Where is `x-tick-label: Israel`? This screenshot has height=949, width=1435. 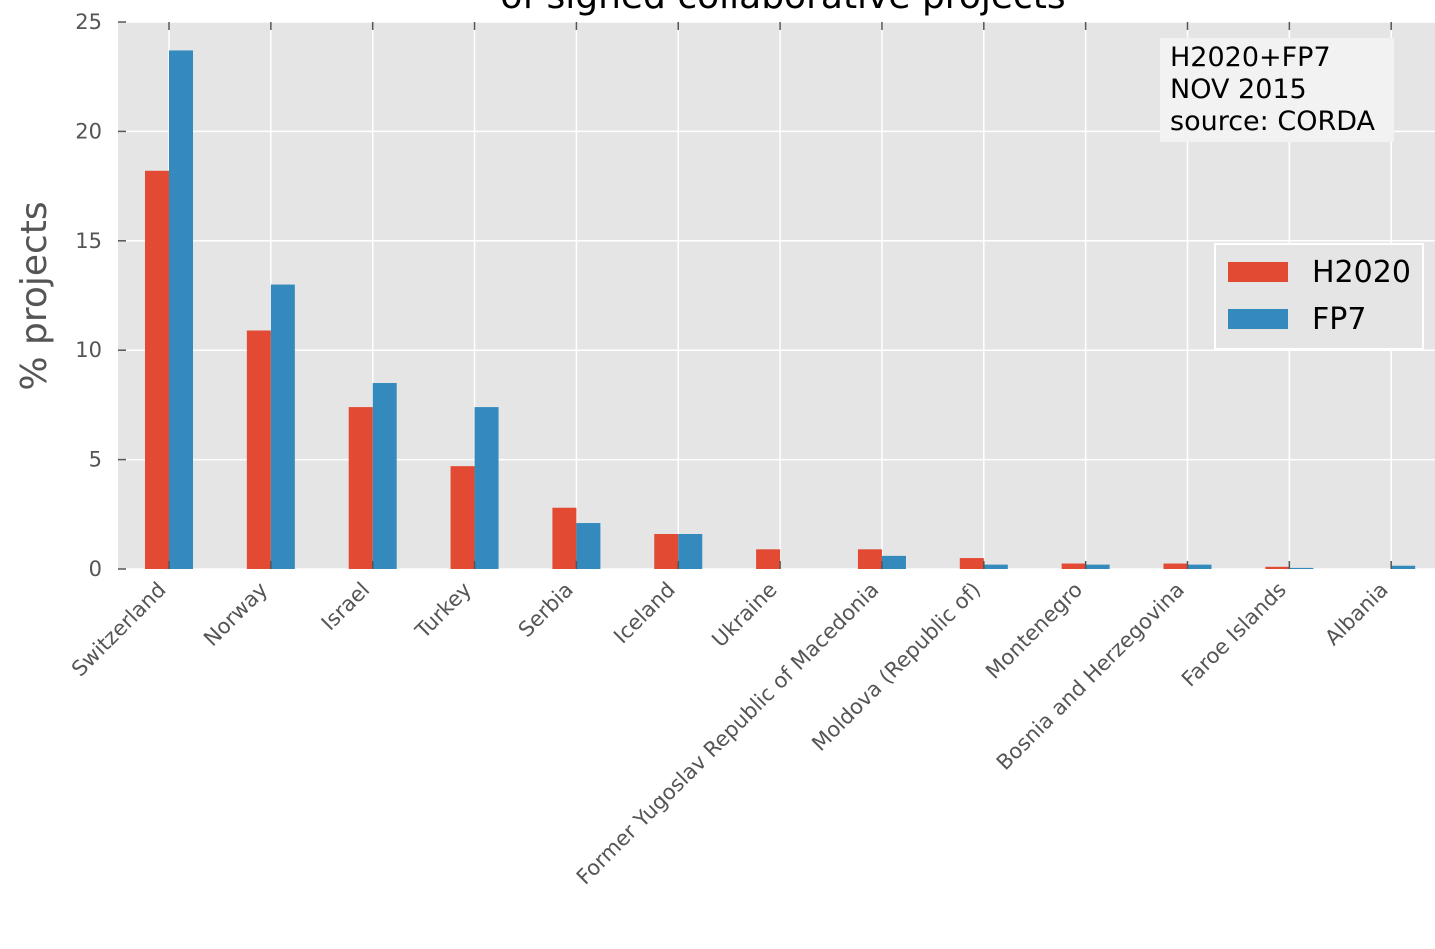
x-tick-label: Israel is located at coordinates (346, 607).